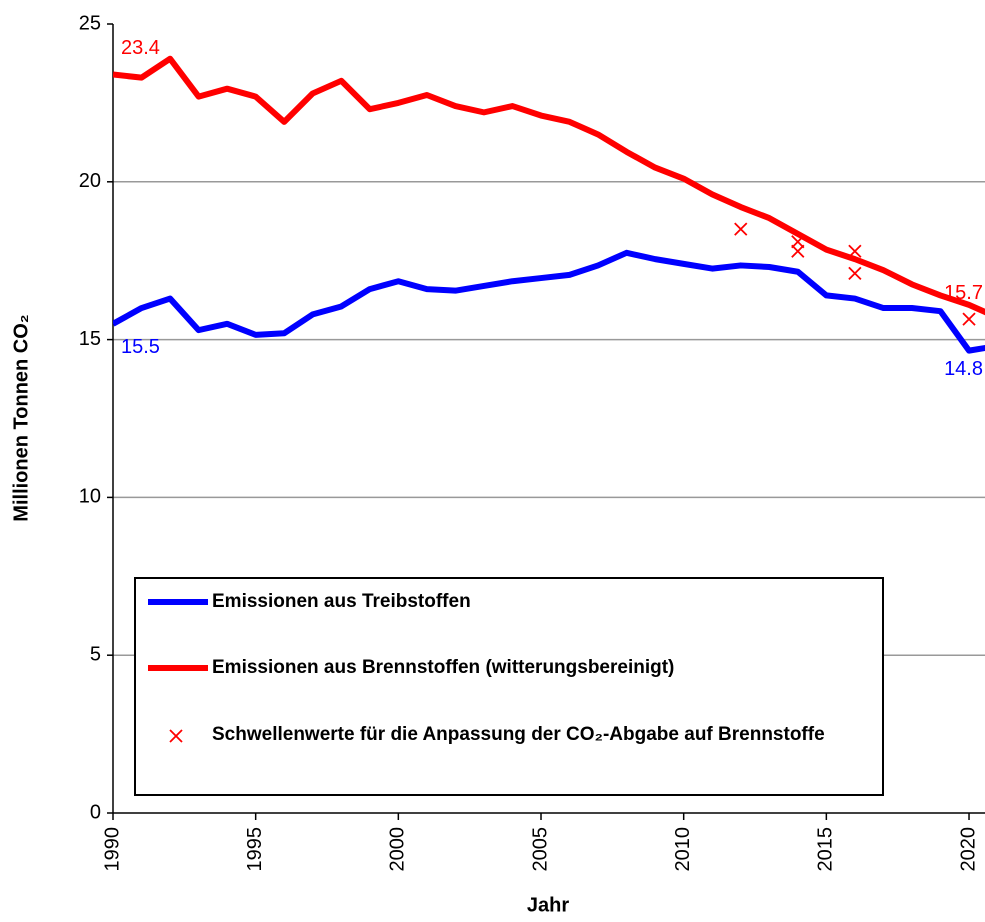 The image size is (985, 922). What do you see at coordinates (95, 812) in the screenshot?
I see `y-tick-label: 0` at bounding box center [95, 812].